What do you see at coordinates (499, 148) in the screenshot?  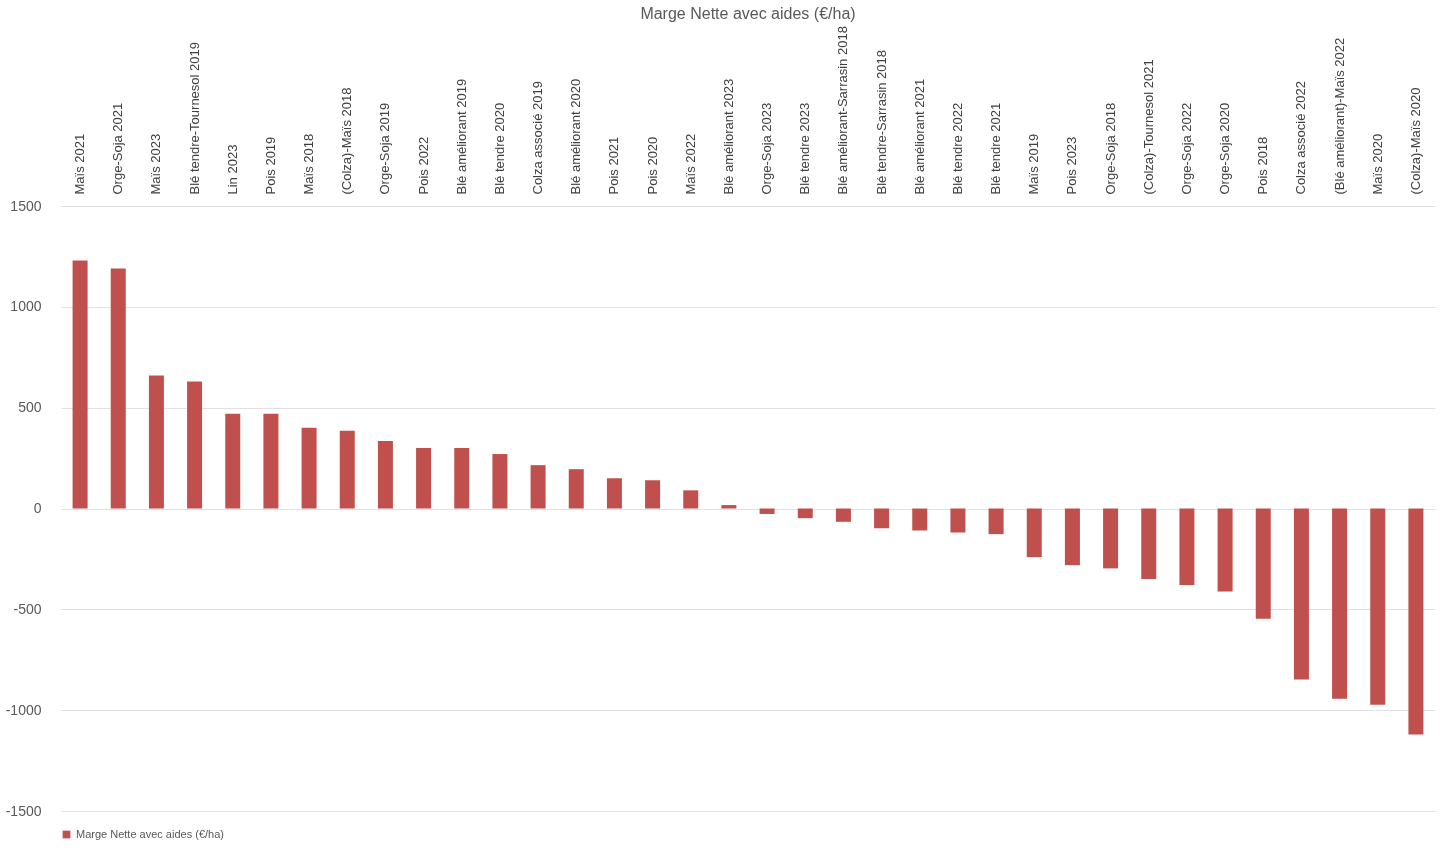 I see `x-tick-label: Blé tendre 2020` at bounding box center [499, 148].